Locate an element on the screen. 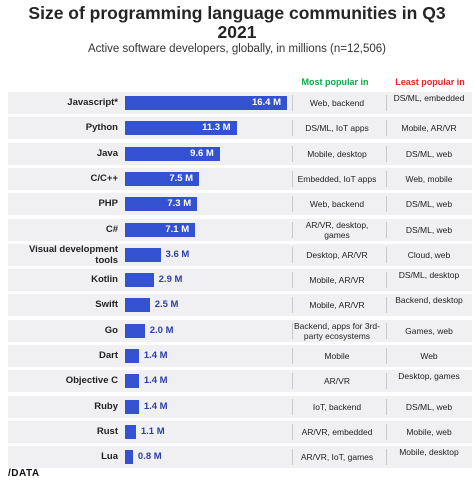 The width and height of the screenshot is (474, 488). value-label: 2.5 M is located at coordinates (166, 305).